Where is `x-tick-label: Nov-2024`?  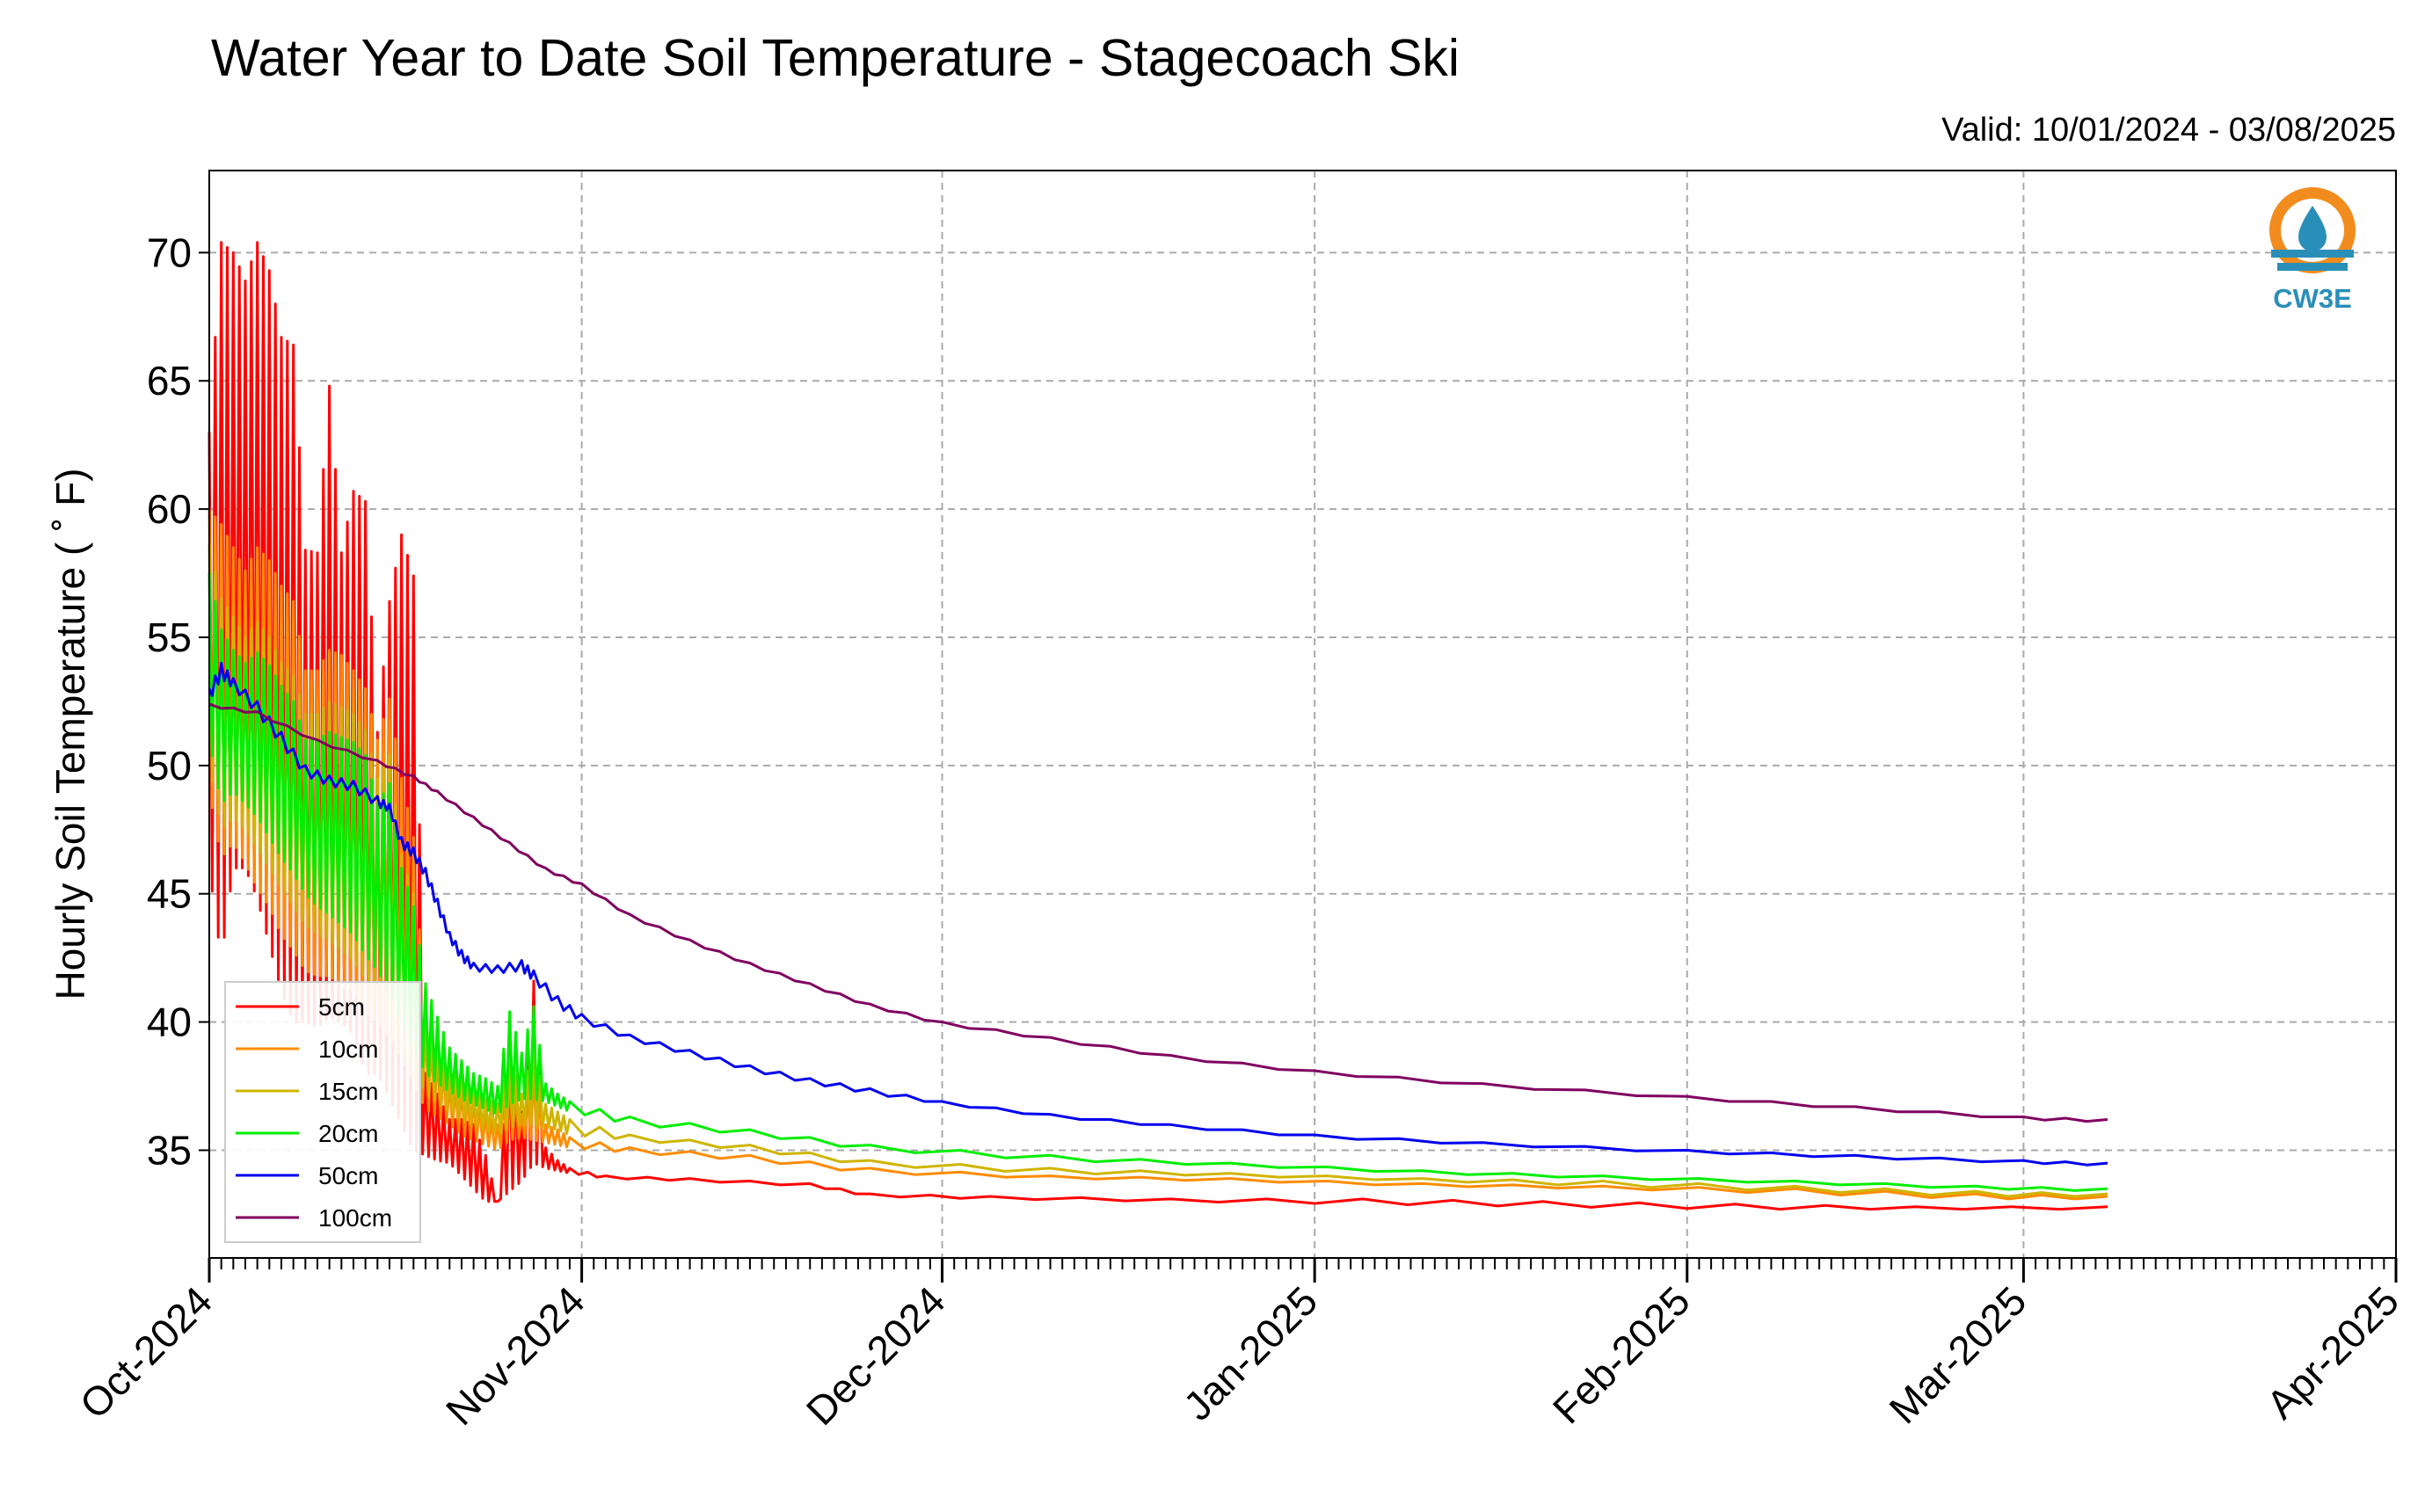 x-tick-label: Nov-2024 is located at coordinates (515, 1356).